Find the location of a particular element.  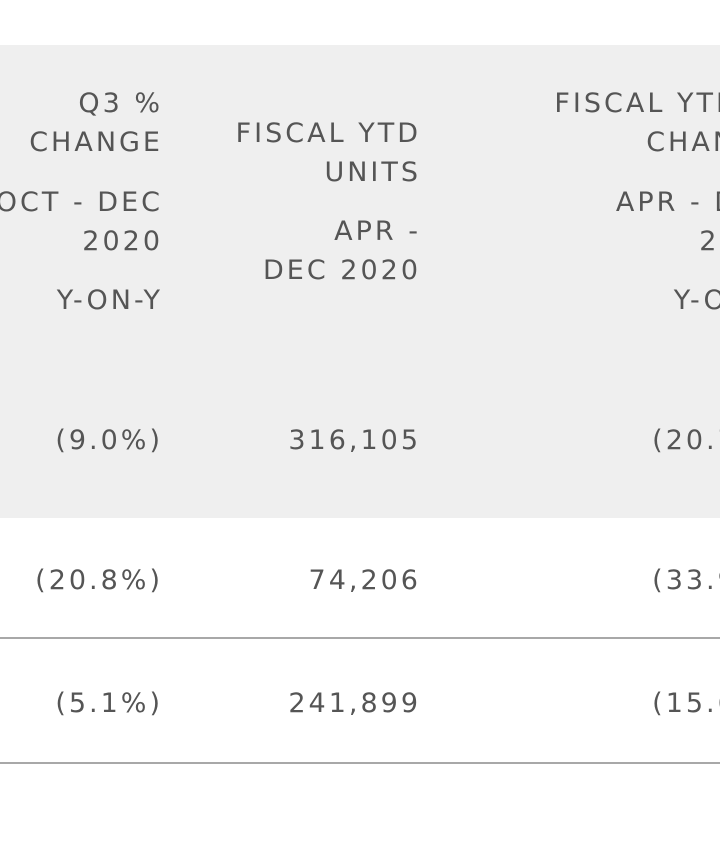

table-cell: (33.9%) is located at coordinates (686, 580).